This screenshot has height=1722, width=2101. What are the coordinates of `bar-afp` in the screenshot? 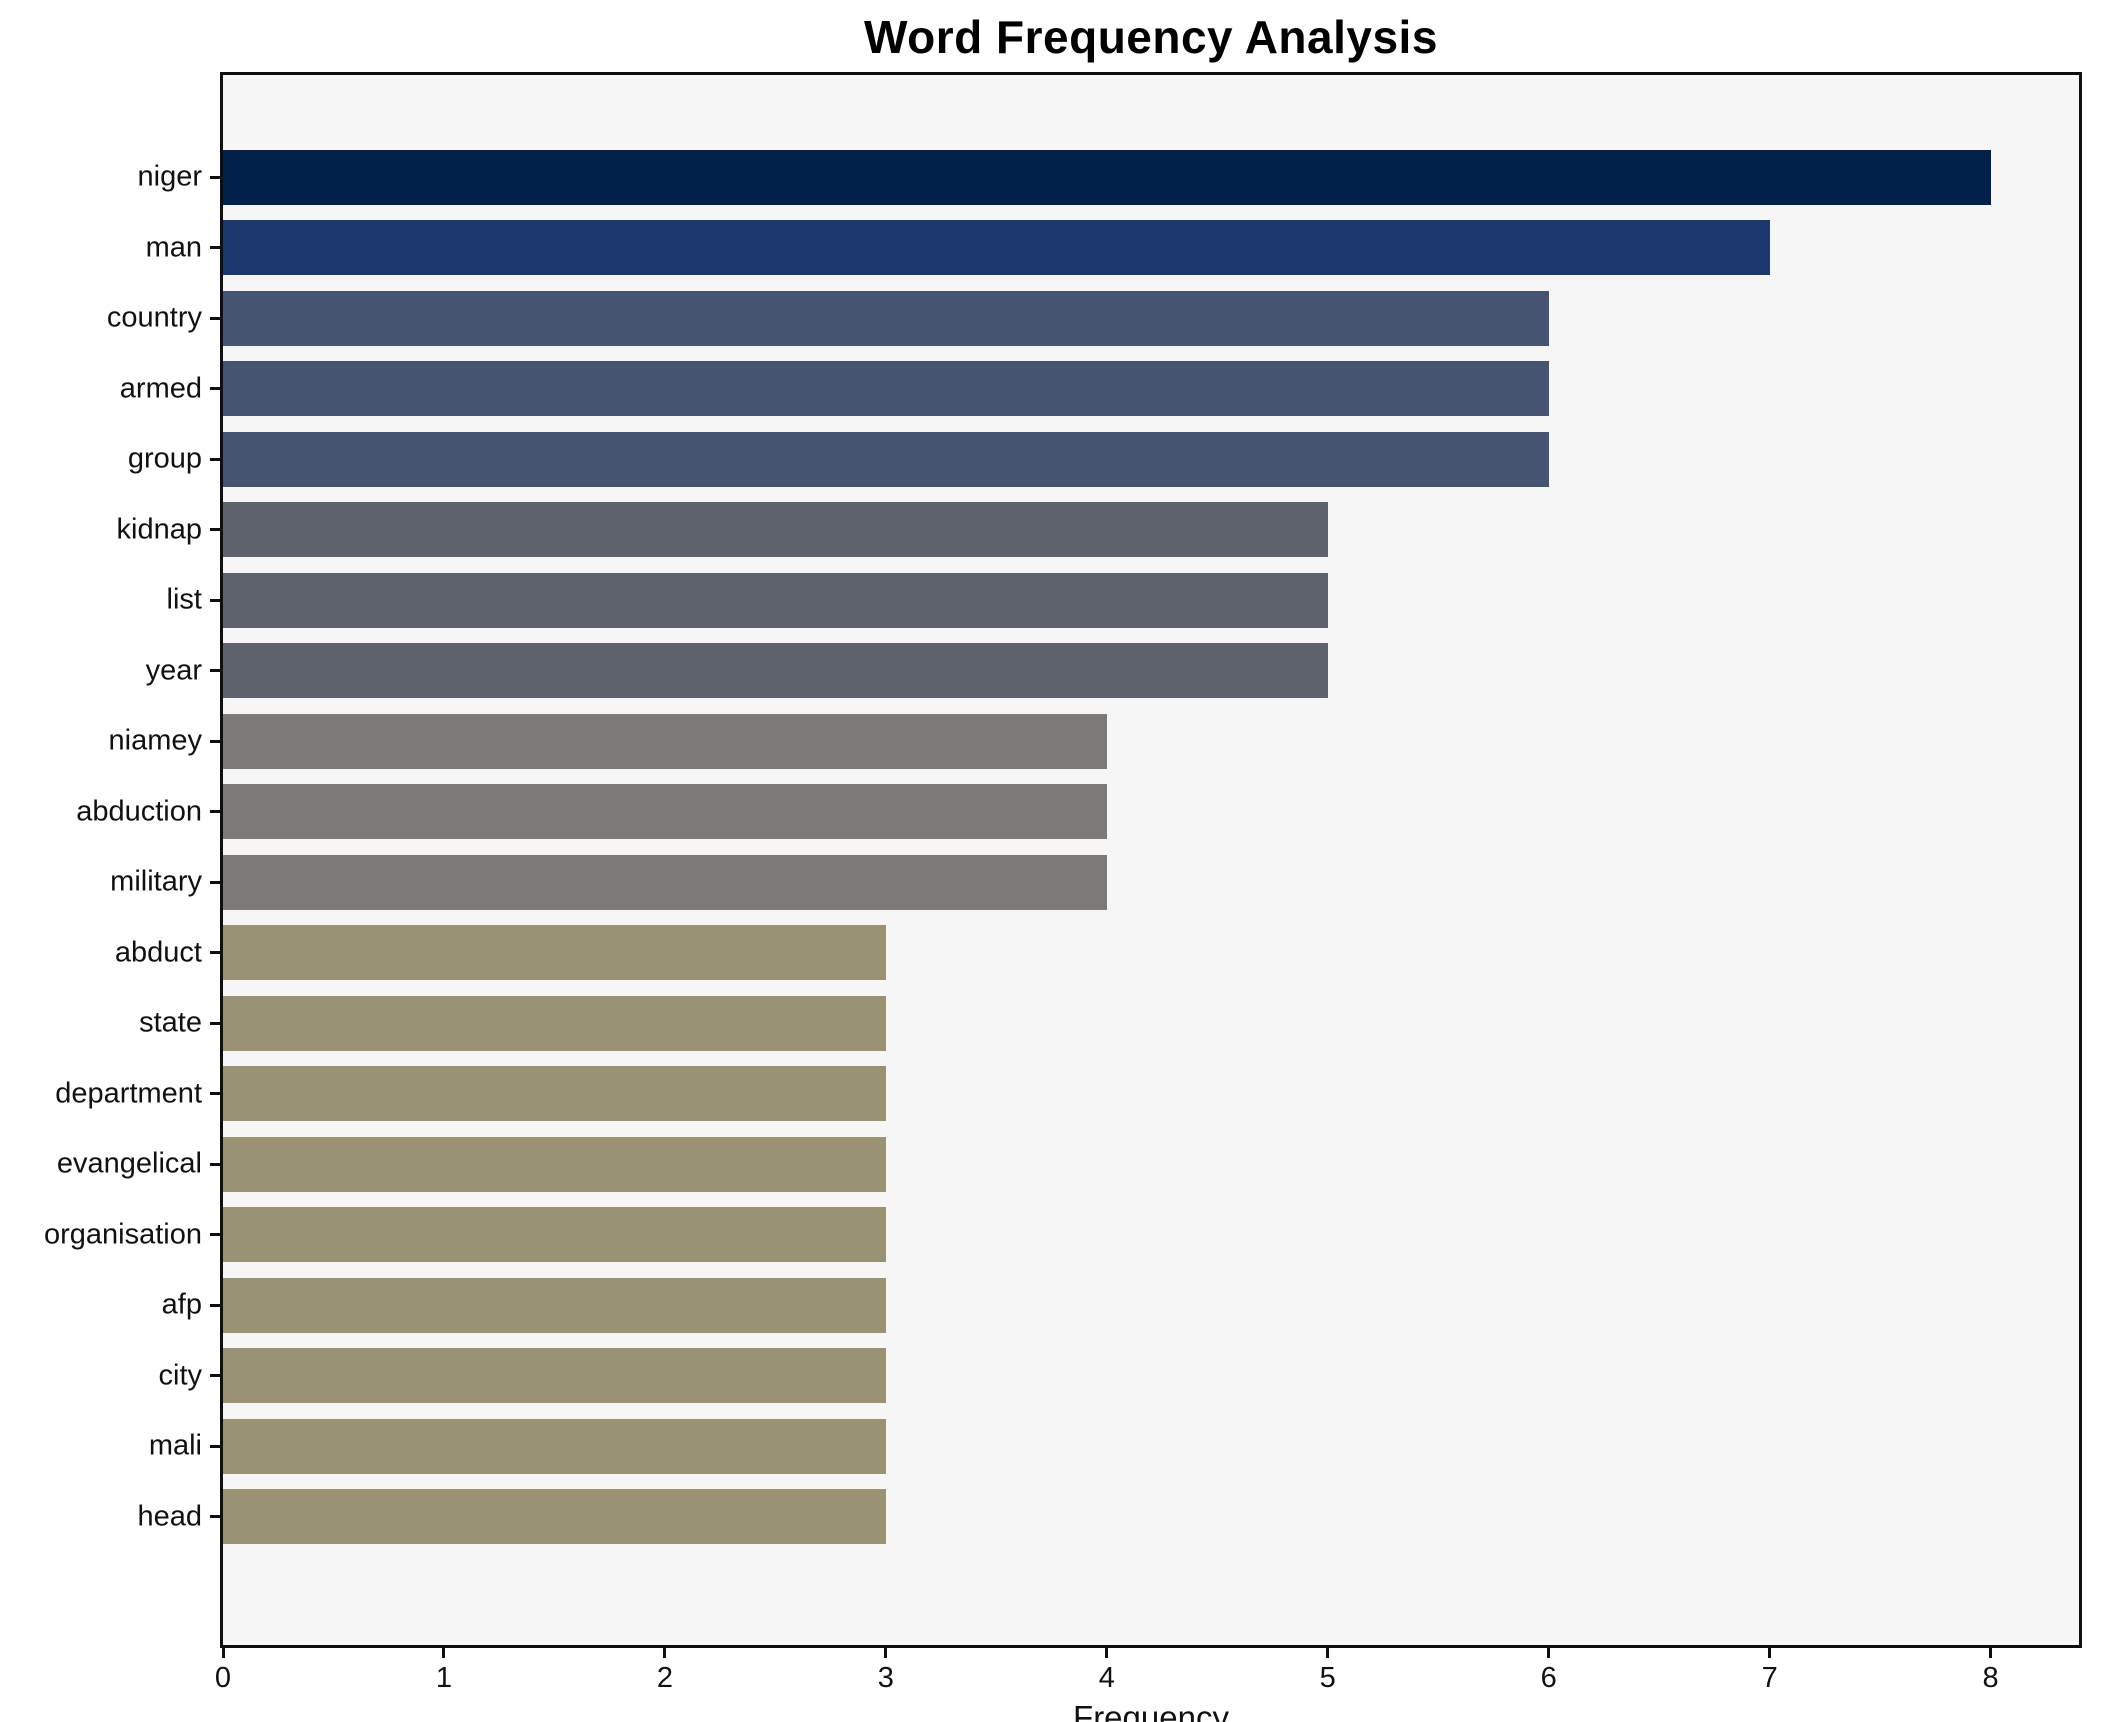 It's located at (554, 1305).